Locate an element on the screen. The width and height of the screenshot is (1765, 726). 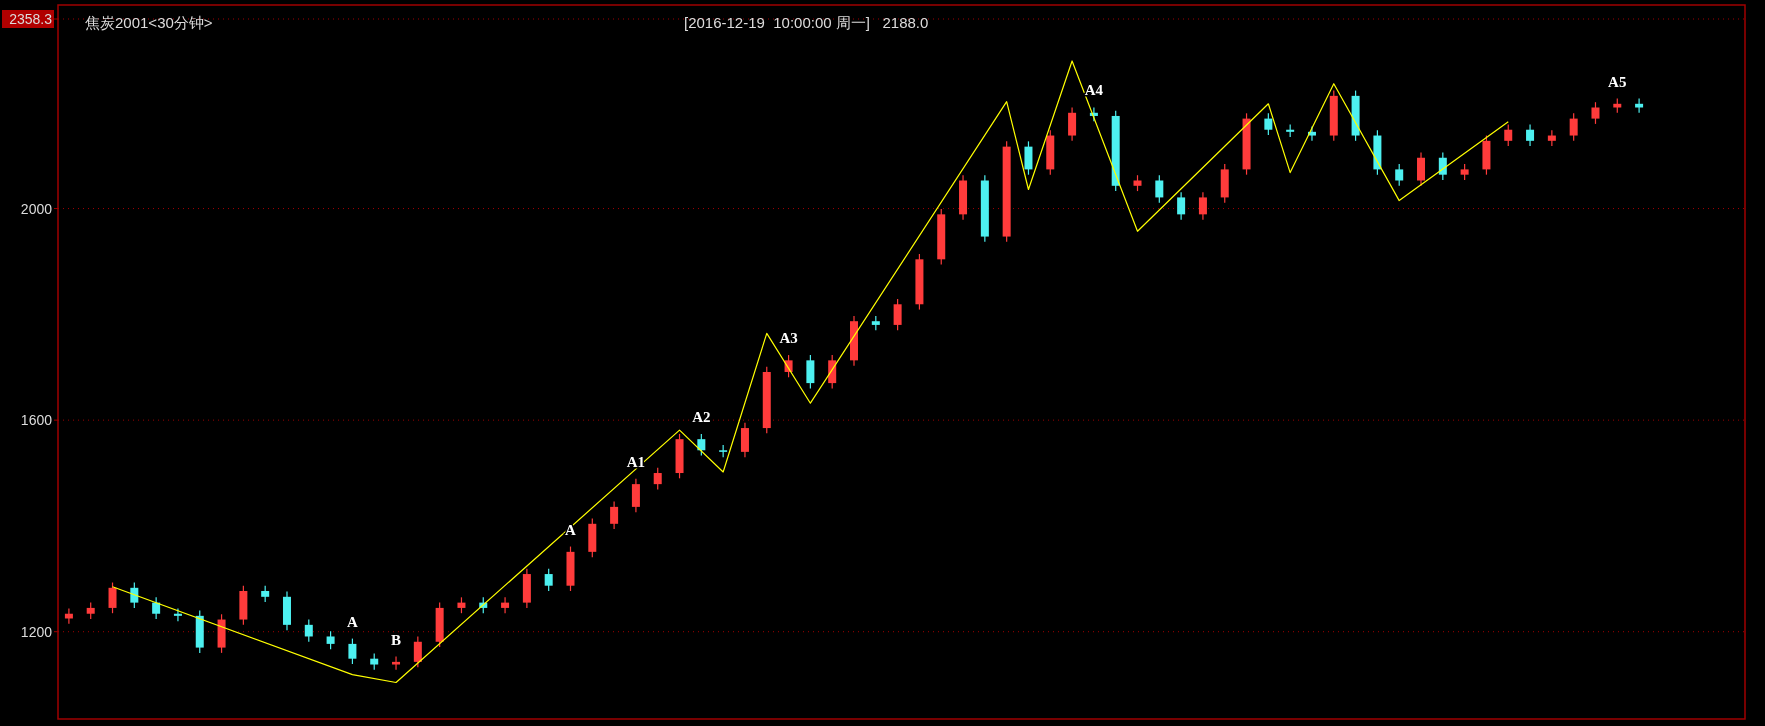
text: A3 is located at coordinates (788, 338).